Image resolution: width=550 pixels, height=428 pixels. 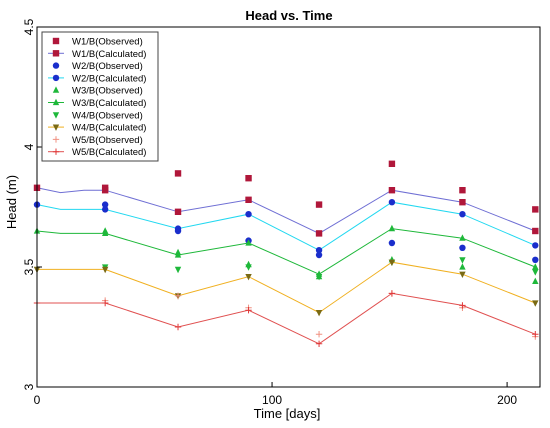 What do you see at coordinates (109, 103) in the screenshot?
I see `legend-label: W3/B(Calculated)` at bounding box center [109, 103].